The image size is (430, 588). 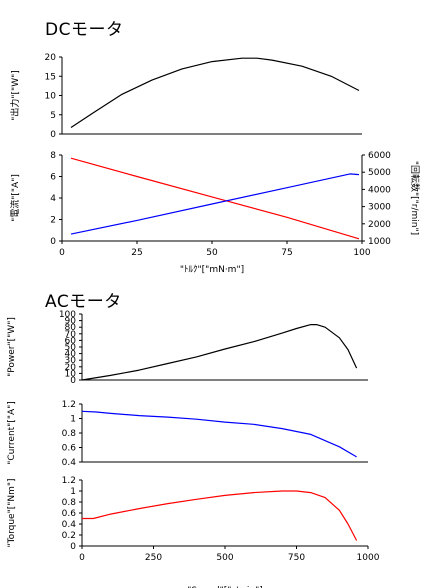 I want to click on x-tick-label: 50, so click(x=212, y=253).